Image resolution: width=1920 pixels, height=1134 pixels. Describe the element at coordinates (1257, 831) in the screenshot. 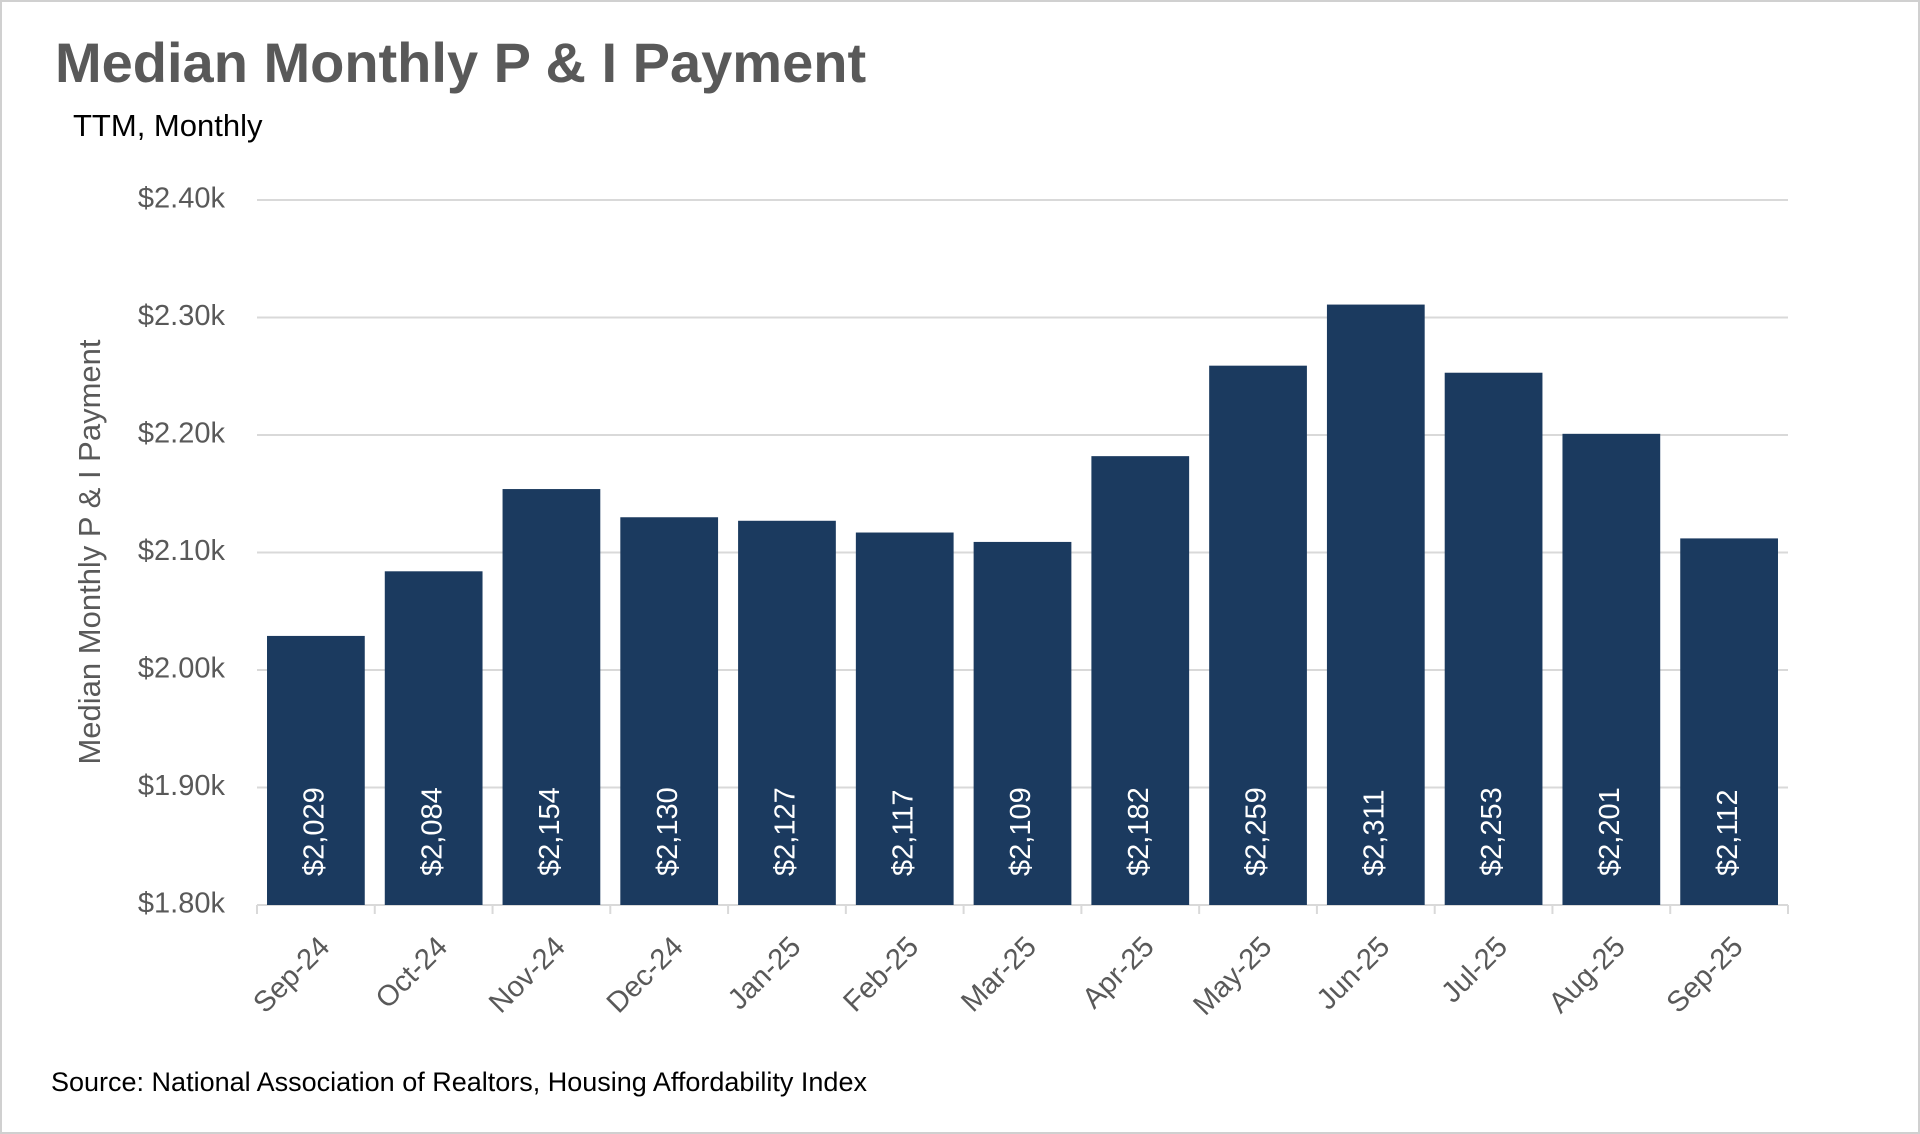

I see `data-label: $2,259` at that location.